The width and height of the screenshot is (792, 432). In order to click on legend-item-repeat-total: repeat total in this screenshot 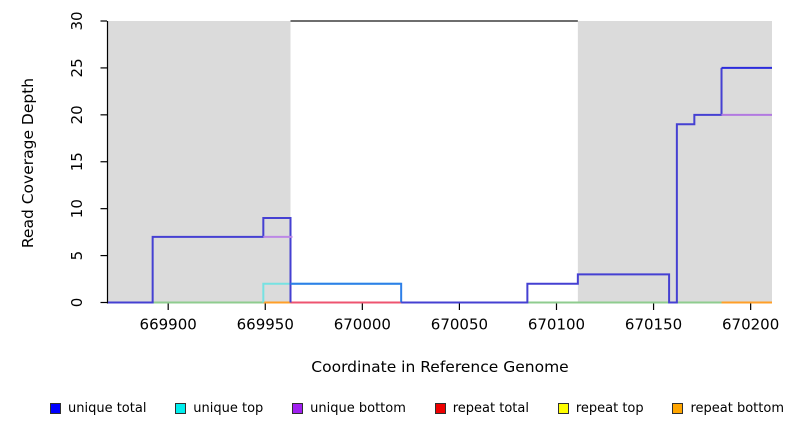, I will do `click(481, 408)`.